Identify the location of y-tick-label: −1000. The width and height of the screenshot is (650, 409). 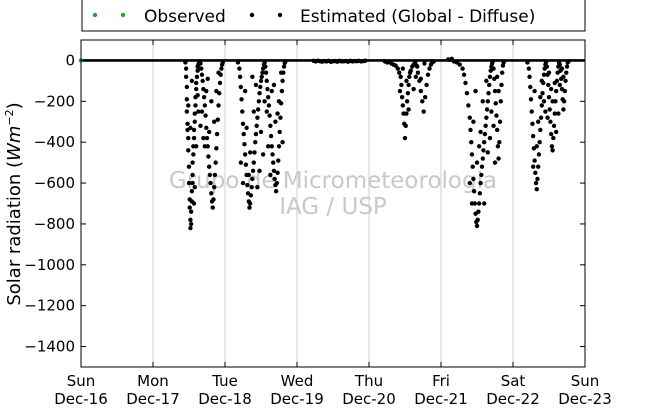
(49, 265).